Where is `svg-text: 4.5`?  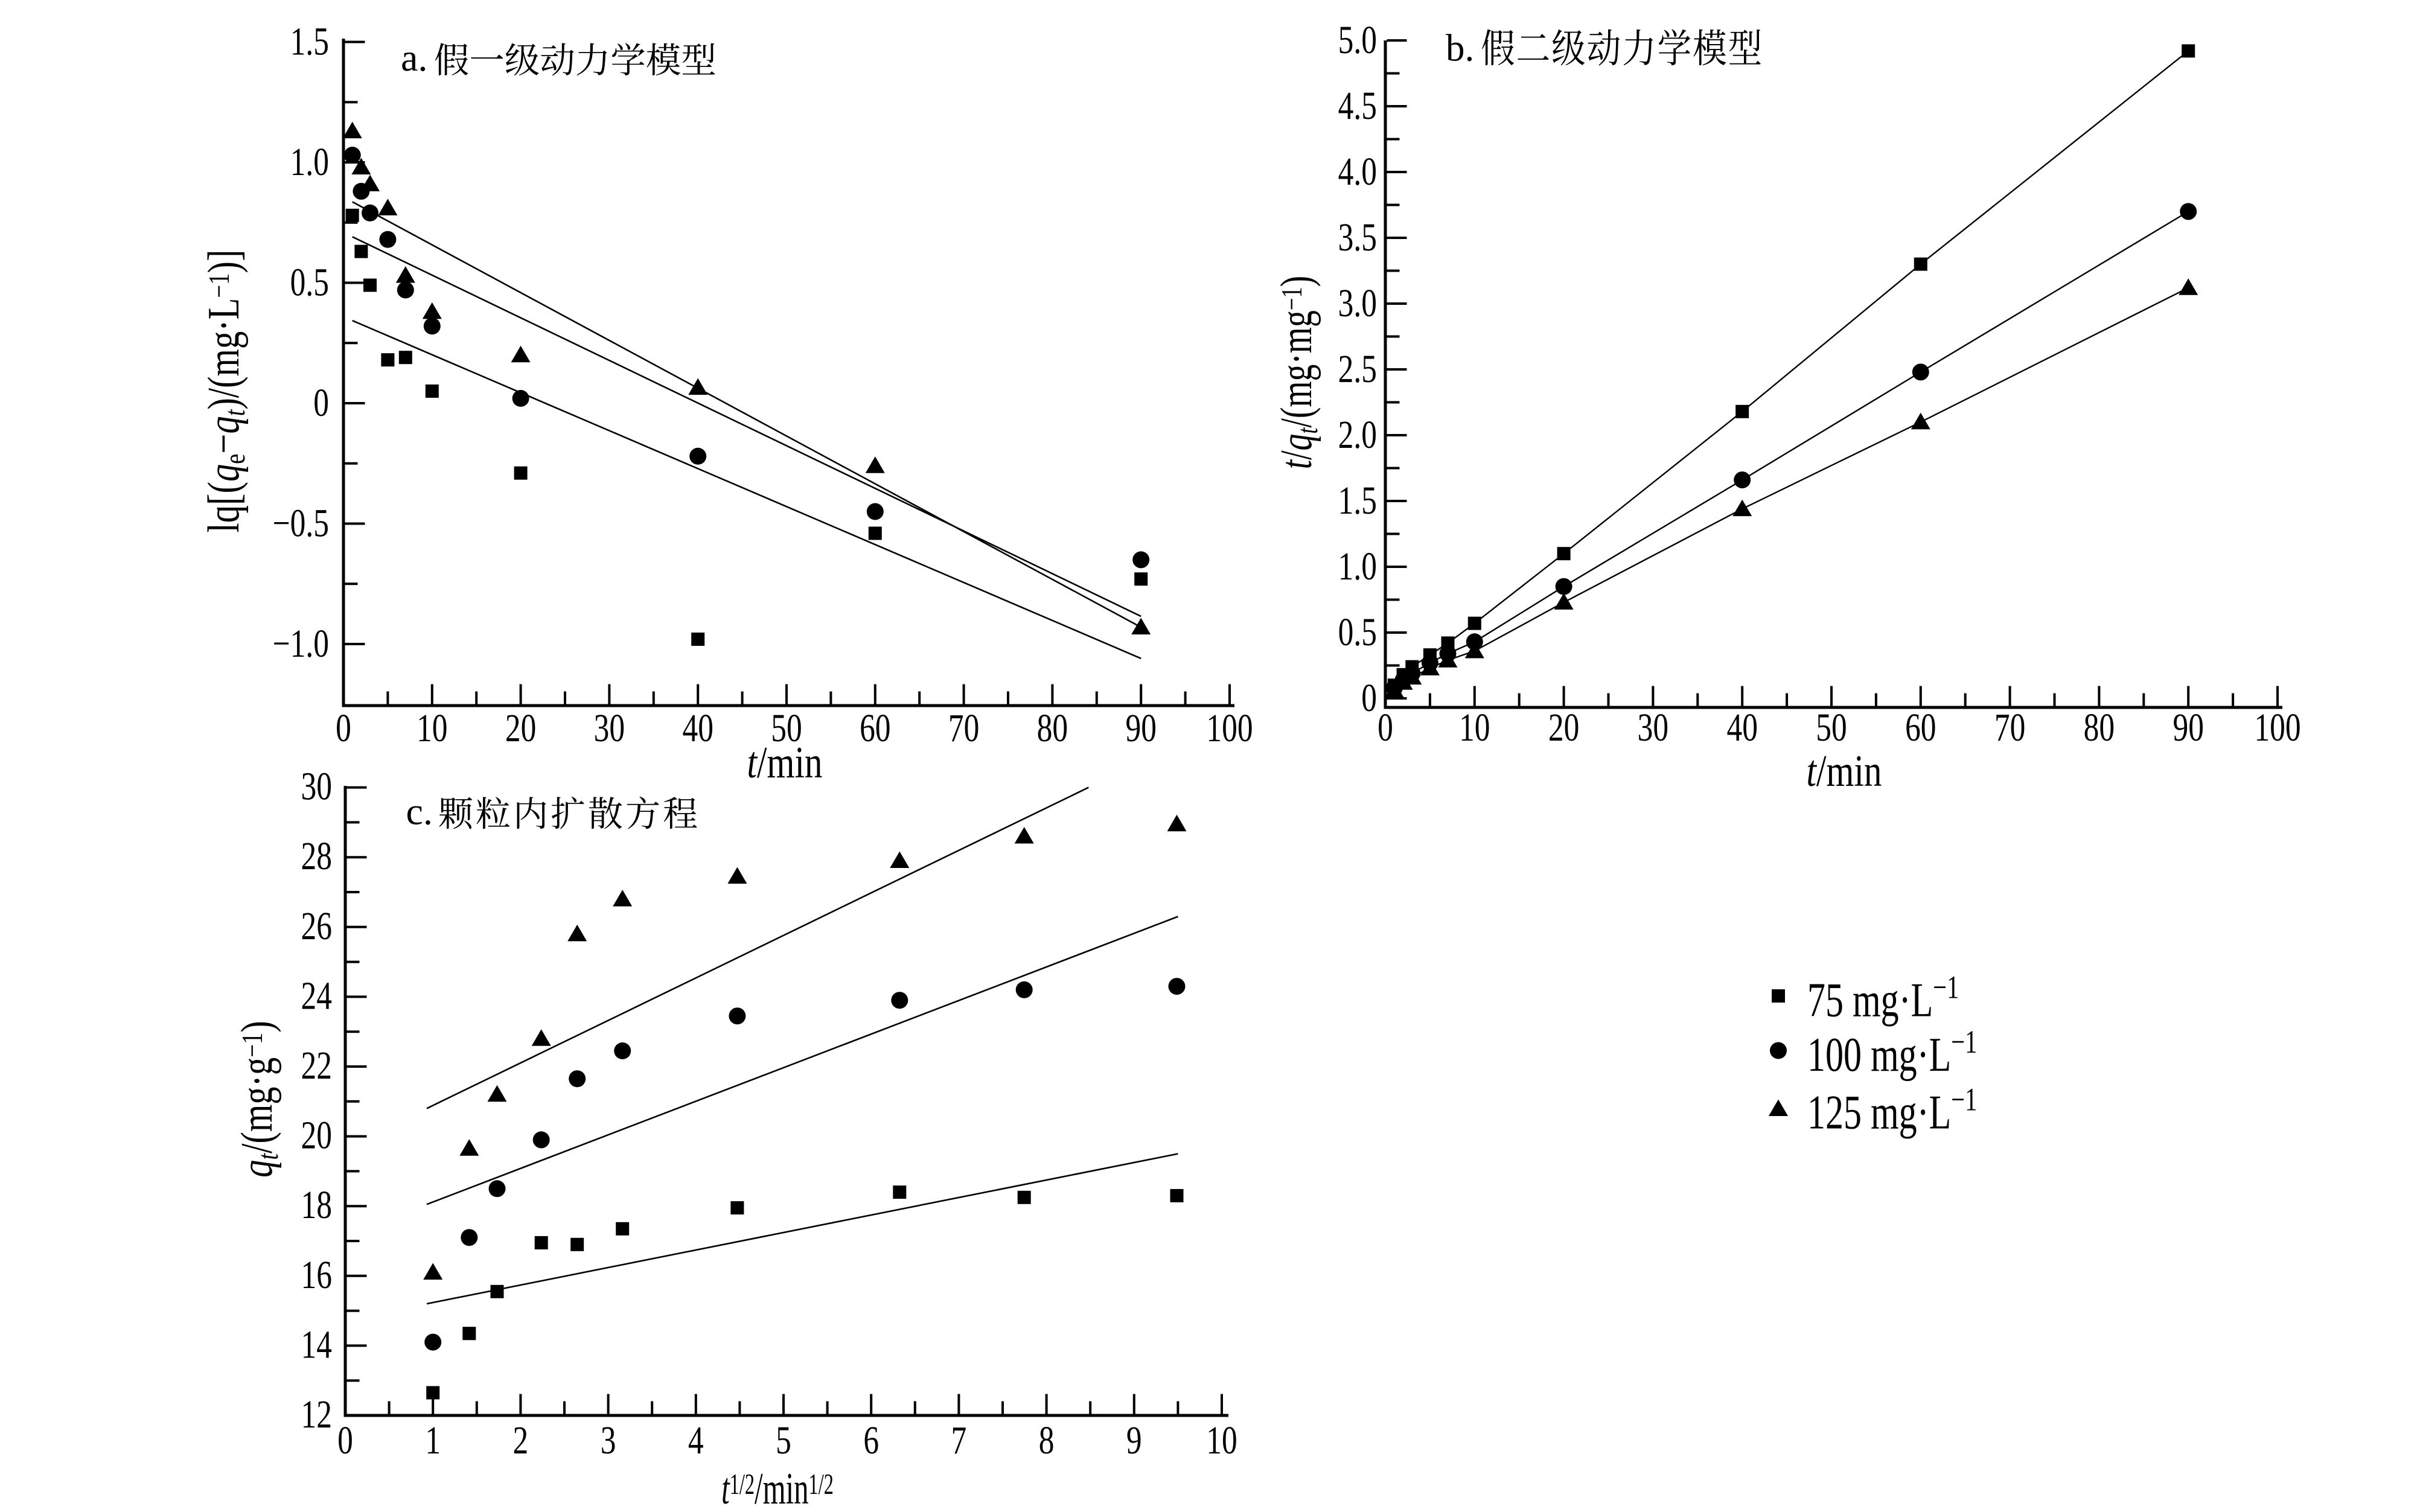 svg-text: 4.5 is located at coordinates (1357, 105).